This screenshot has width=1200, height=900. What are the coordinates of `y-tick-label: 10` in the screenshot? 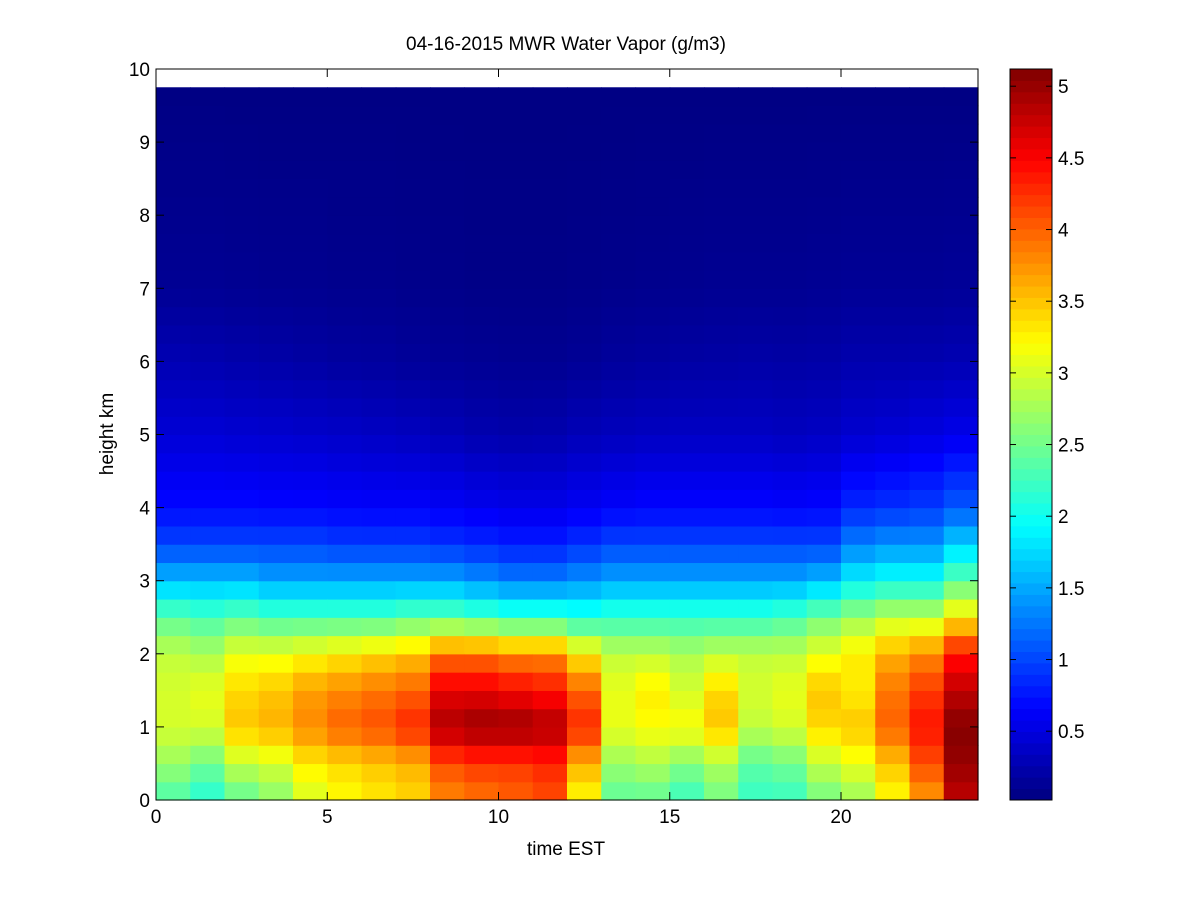 It's located at (139, 70).